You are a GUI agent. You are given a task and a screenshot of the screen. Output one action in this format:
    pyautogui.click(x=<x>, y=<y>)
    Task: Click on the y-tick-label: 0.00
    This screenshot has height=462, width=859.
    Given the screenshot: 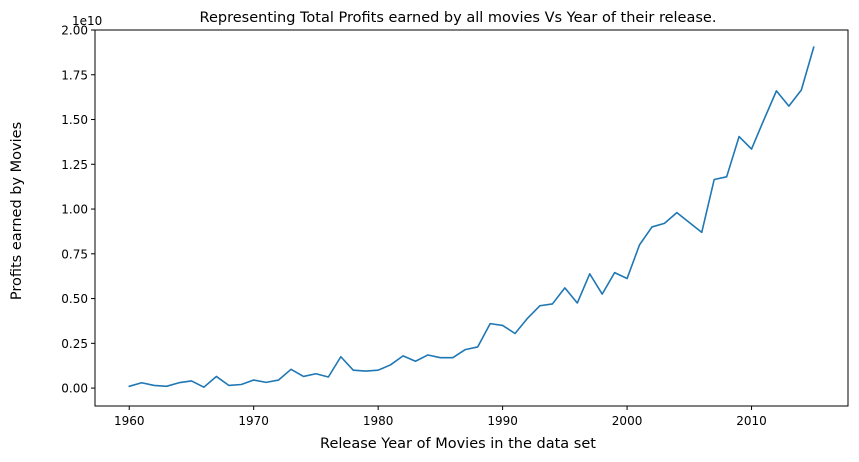 What is the action you would take?
    pyautogui.click(x=74, y=389)
    